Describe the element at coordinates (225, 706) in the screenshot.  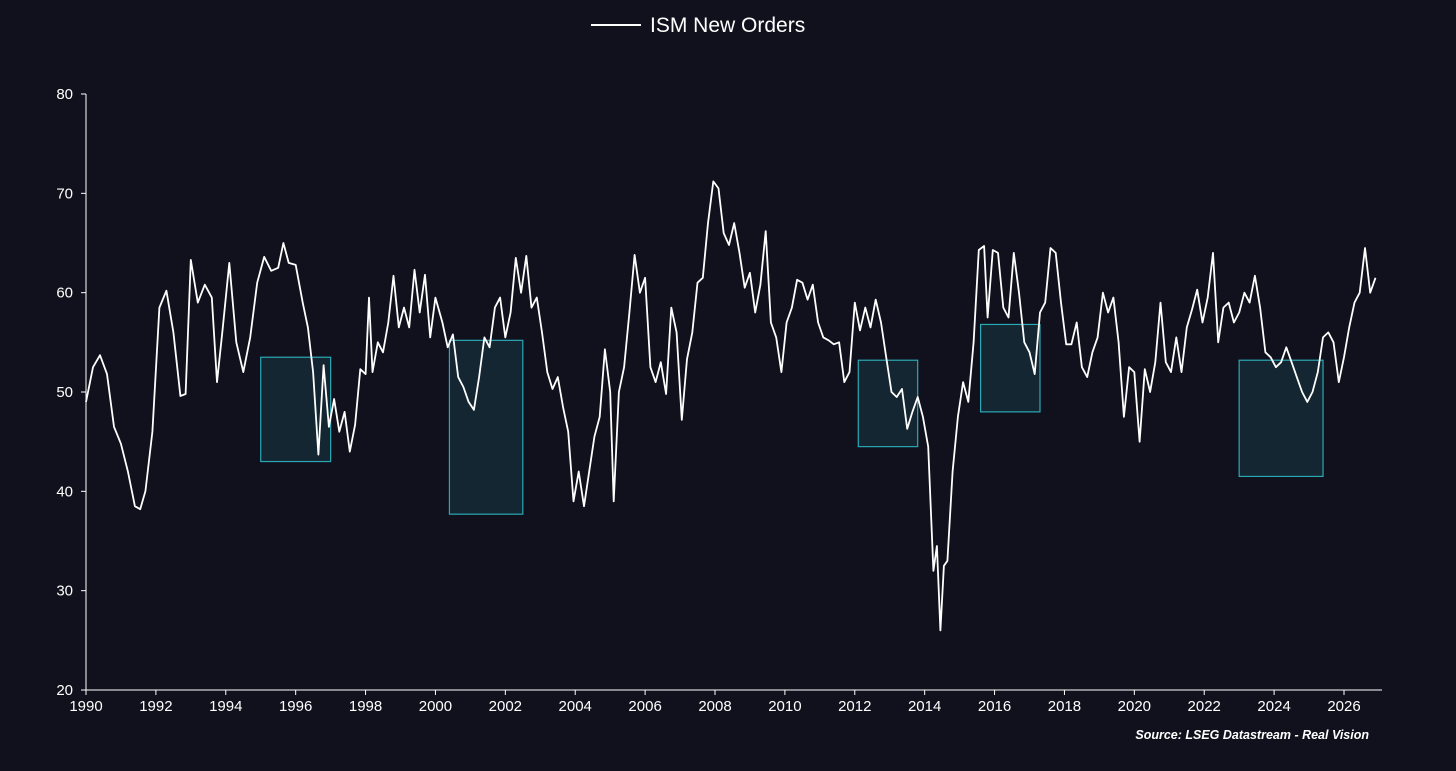
I see `x-tick-label: 1994` at that location.